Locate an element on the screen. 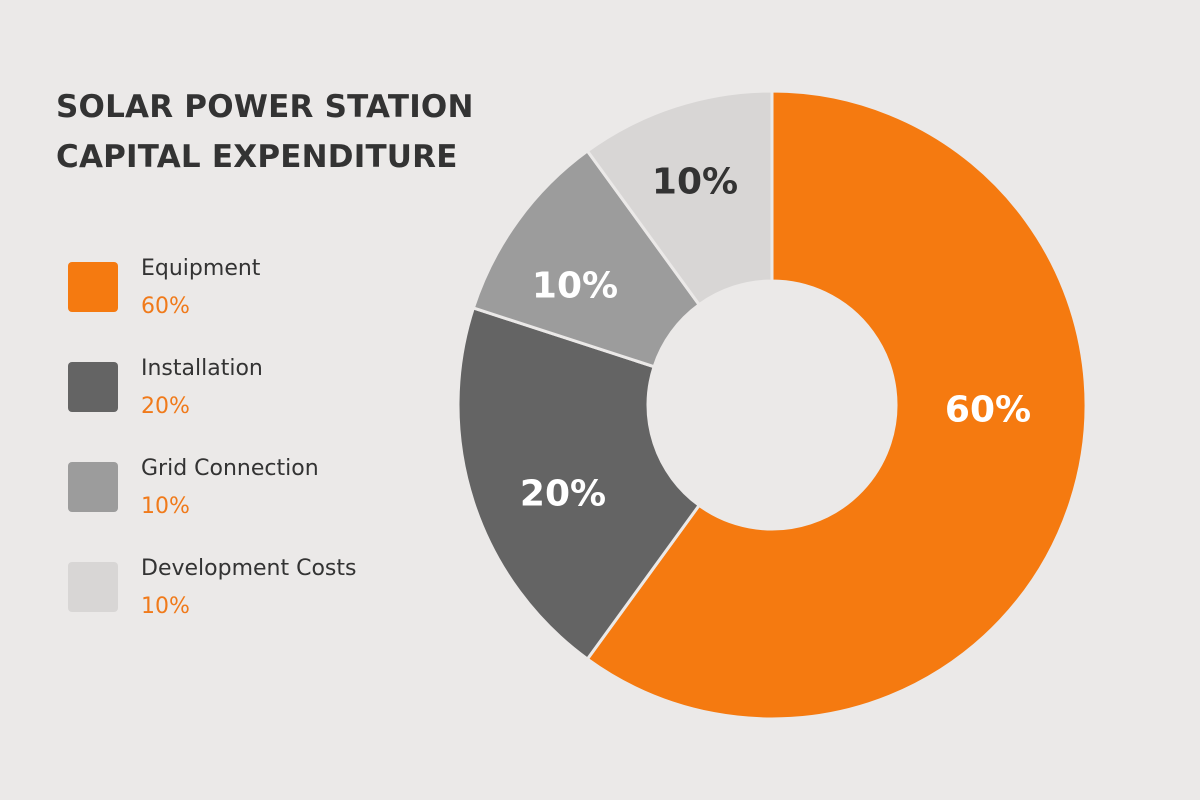 The width and height of the screenshot is (1200, 800). legend-item-installation: Installation 20% is located at coordinates (238, 406).